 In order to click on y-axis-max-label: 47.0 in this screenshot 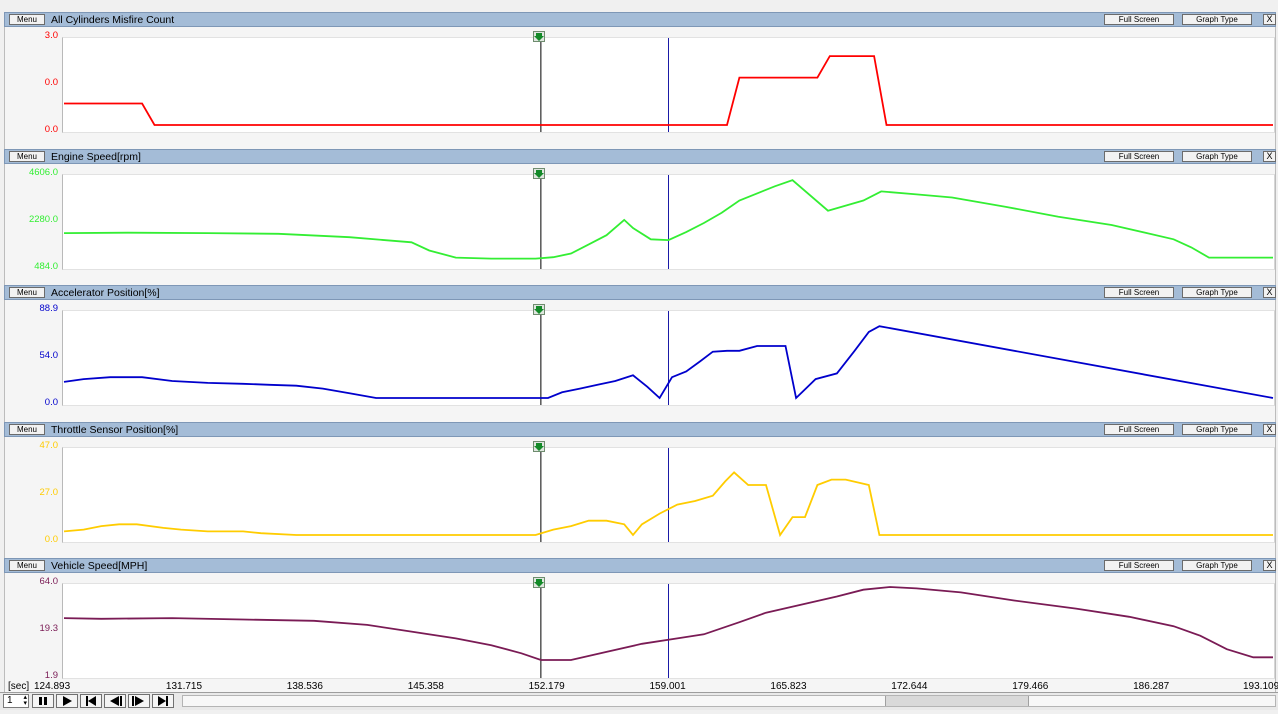, I will do `click(49, 445)`.